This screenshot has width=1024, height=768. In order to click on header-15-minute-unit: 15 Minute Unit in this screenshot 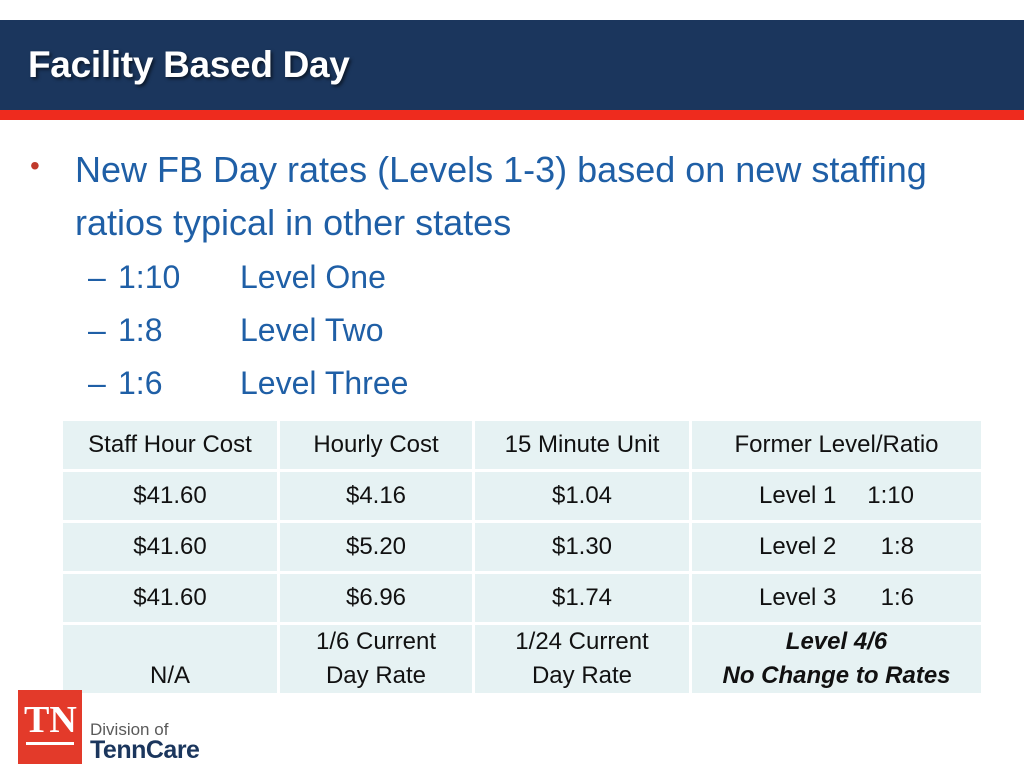, I will do `click(582, 445)`.